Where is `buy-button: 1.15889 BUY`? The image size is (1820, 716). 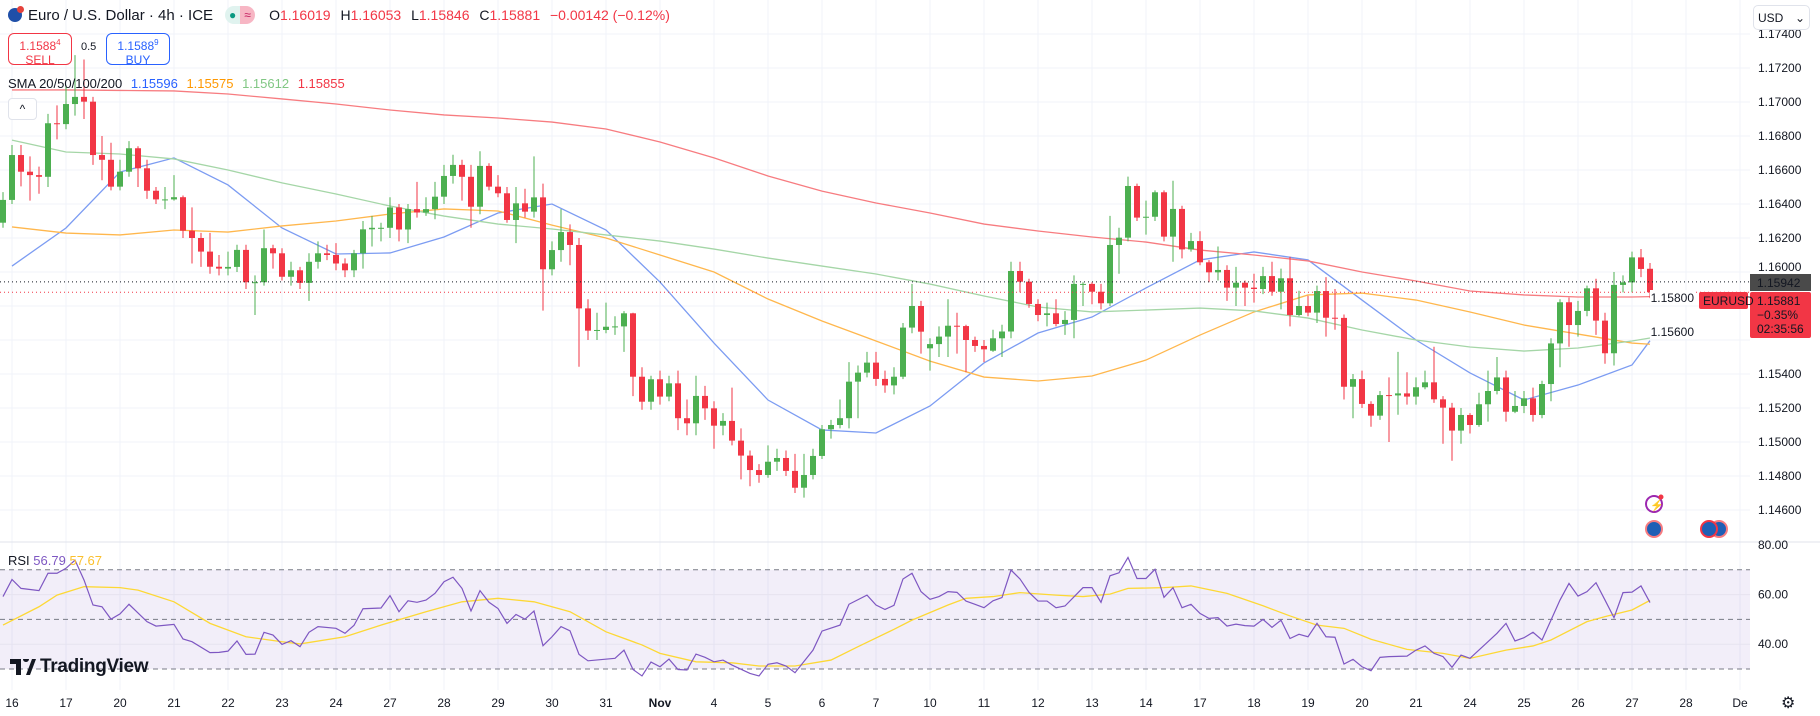
buy-button: 1.15889 BUY is located at coordinates (138, 50).